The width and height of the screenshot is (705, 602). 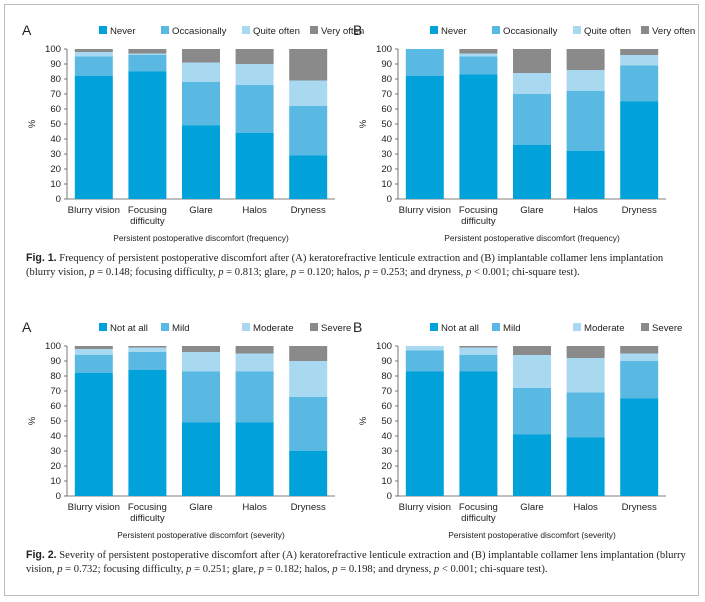 What do you see at coordinates (103, 327) in the screenshot?
I see `legend-swatch-not-at-all` at bounding box center [103, 327].